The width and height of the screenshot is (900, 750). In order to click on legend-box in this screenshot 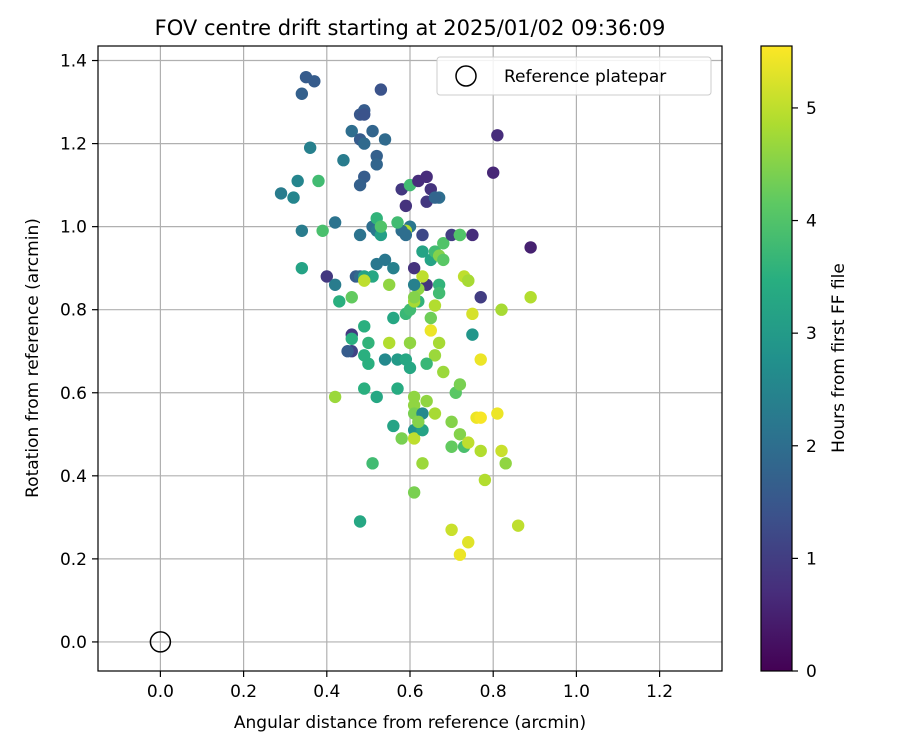, I will do `click(574, 76)`.